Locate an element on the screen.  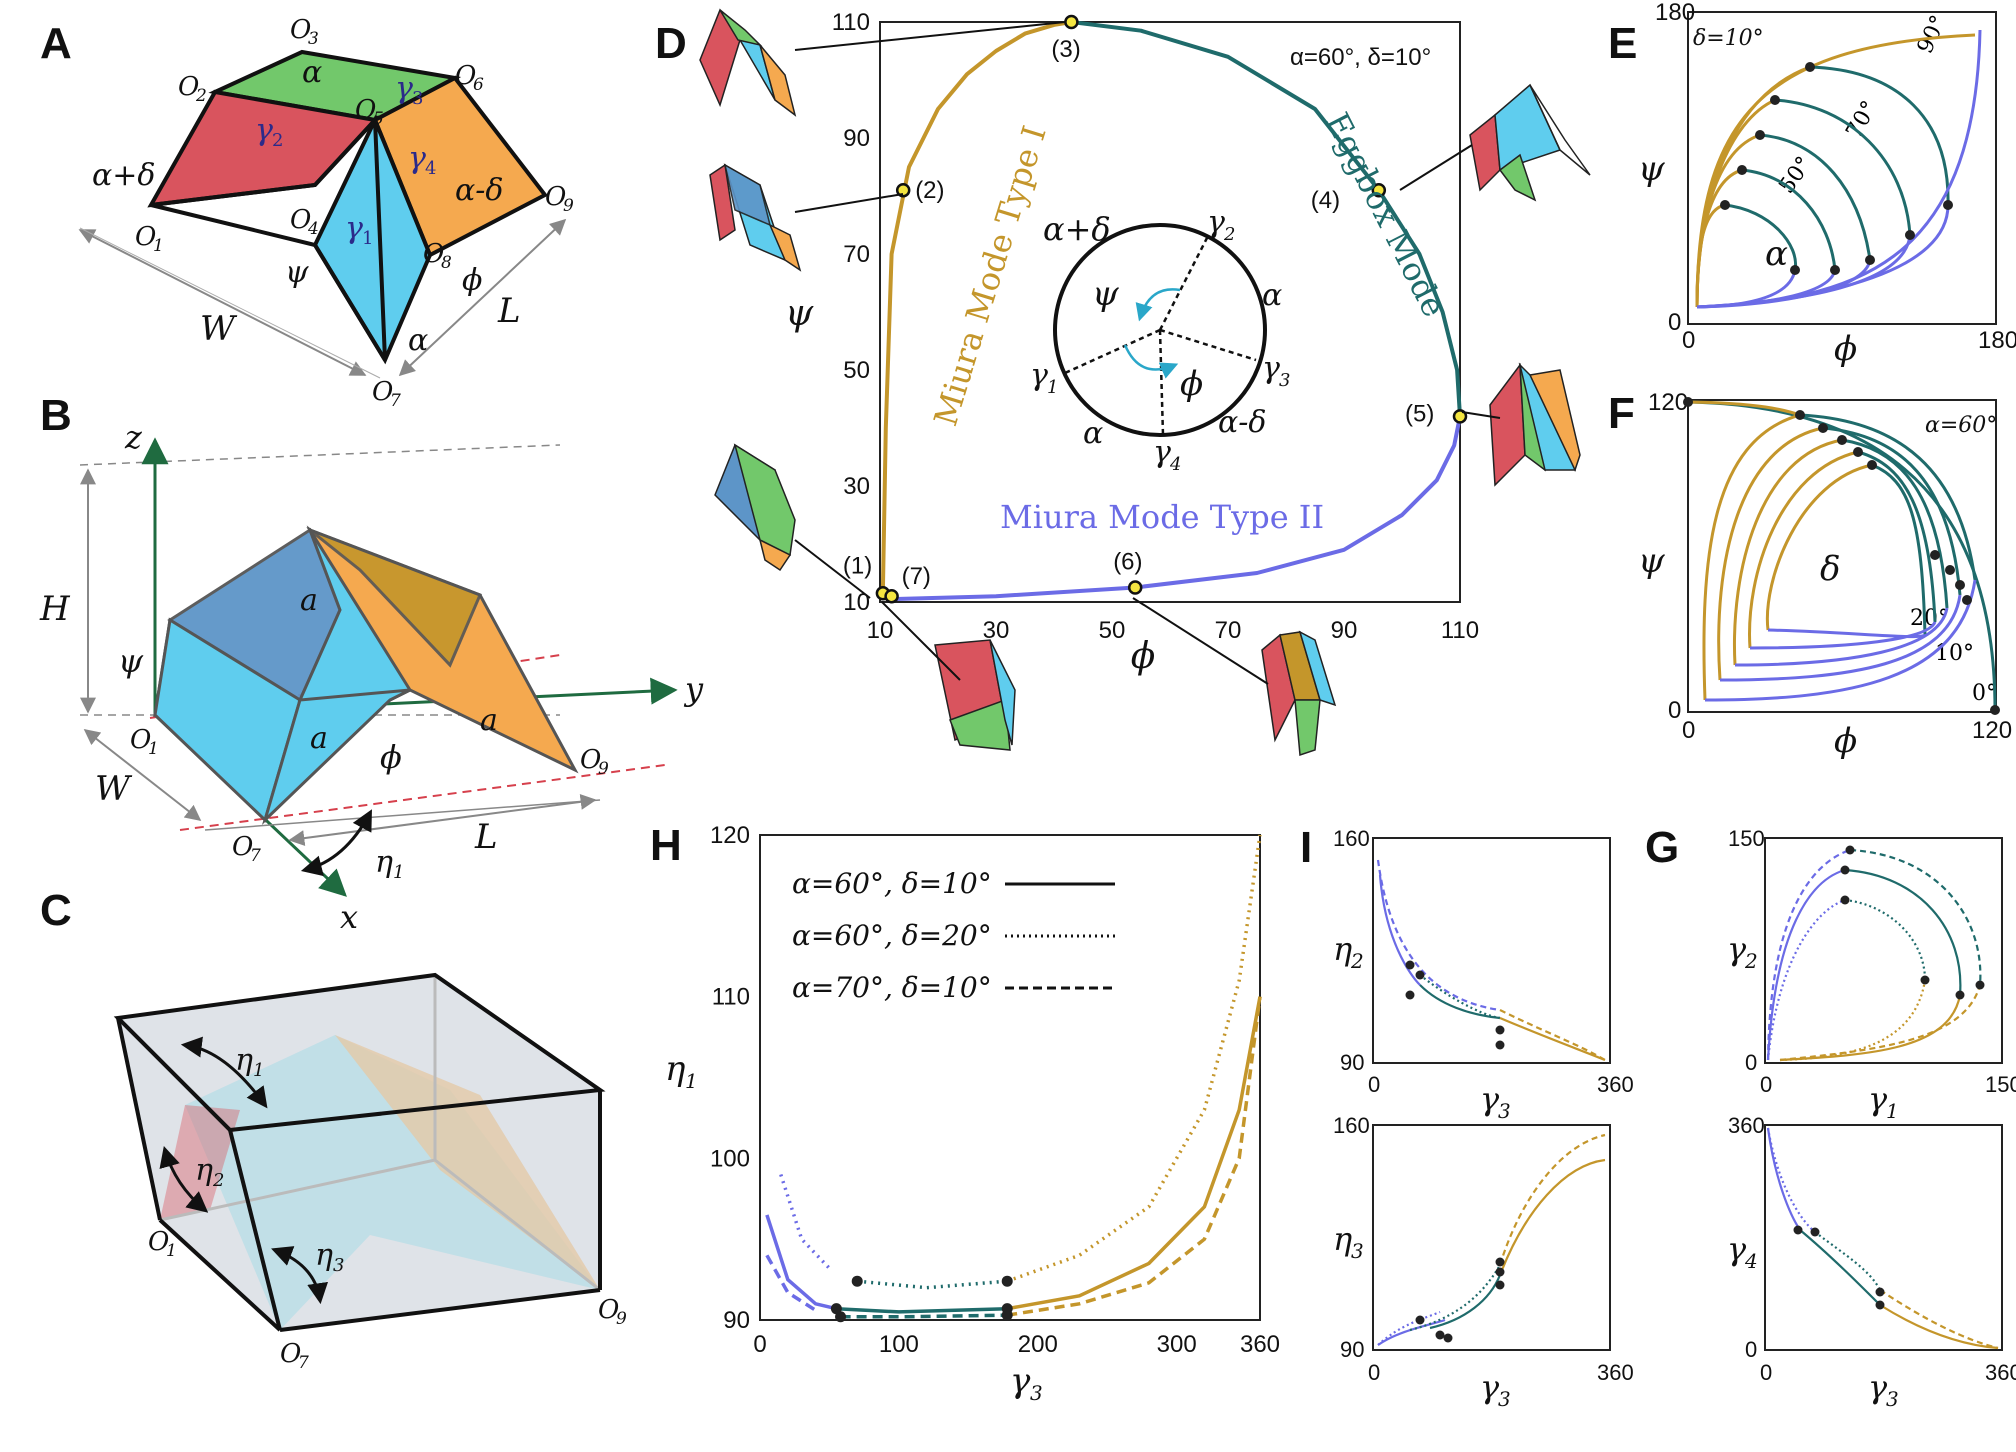
panel-i: I 160 90 0 360 γ3 η2 160 90 0 360 γ3 η3 is located at coordinates (1467, 1117).